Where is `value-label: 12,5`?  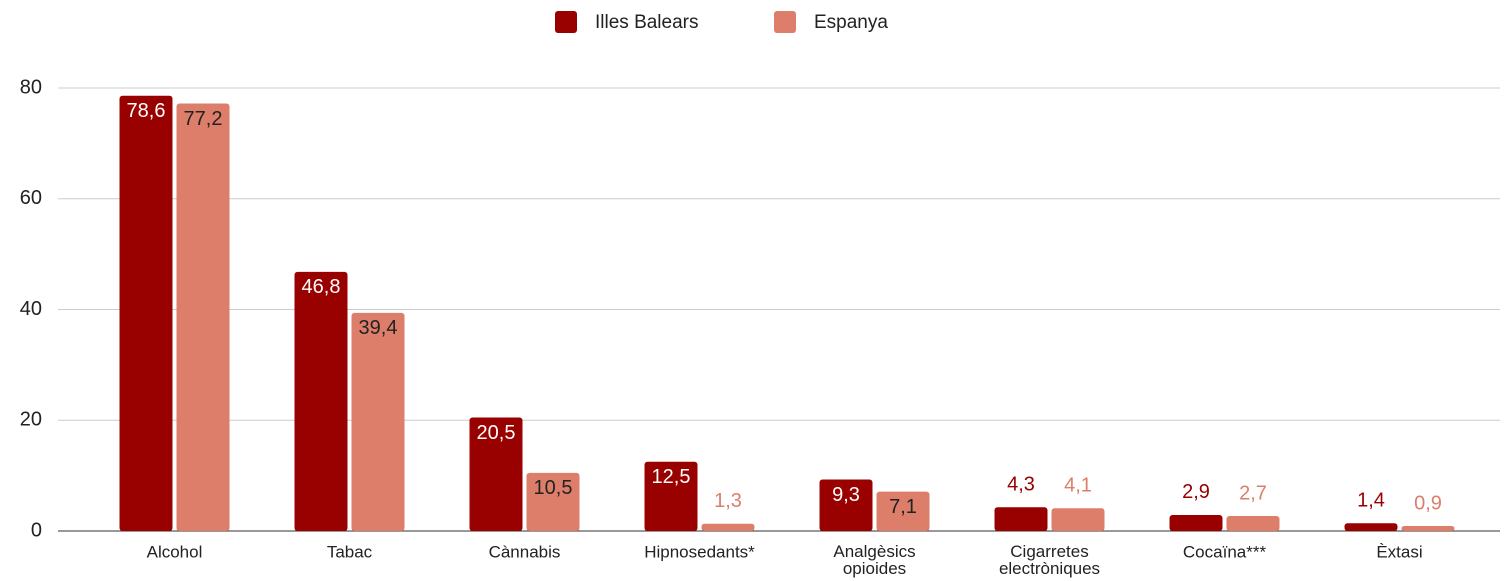
value-label: 12,5 is located at coordinates (671, 477).